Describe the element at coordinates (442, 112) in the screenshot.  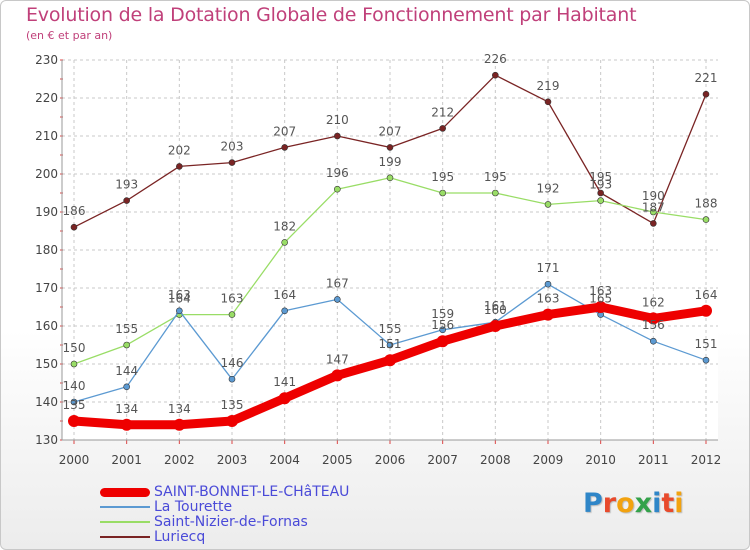
I see `data-label: 212` at that location.